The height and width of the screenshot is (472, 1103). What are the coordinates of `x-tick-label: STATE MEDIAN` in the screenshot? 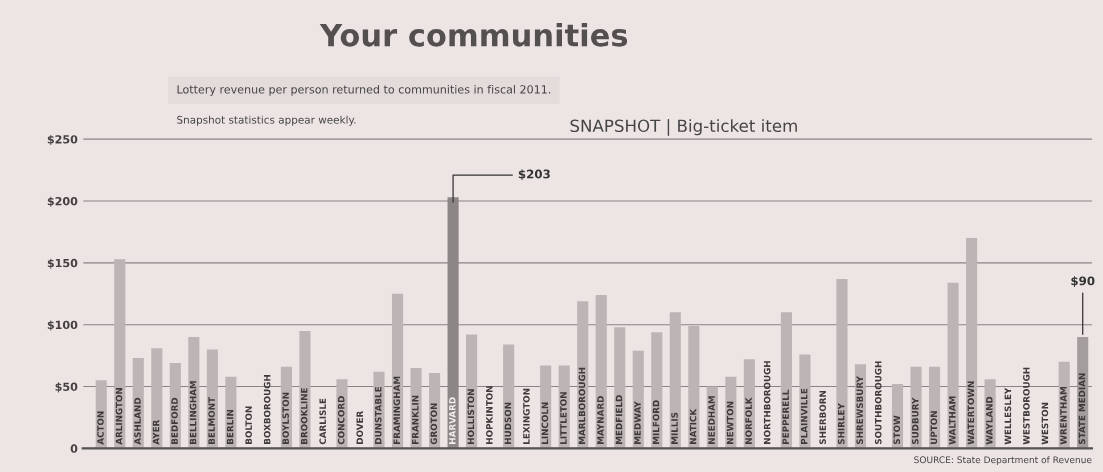 It's located at (1082, 409).